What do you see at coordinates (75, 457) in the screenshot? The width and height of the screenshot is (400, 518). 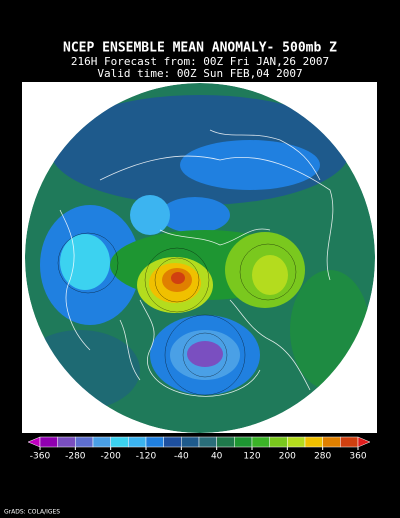 I see `colorbar-label: -280` at bounding box center [75, 457].